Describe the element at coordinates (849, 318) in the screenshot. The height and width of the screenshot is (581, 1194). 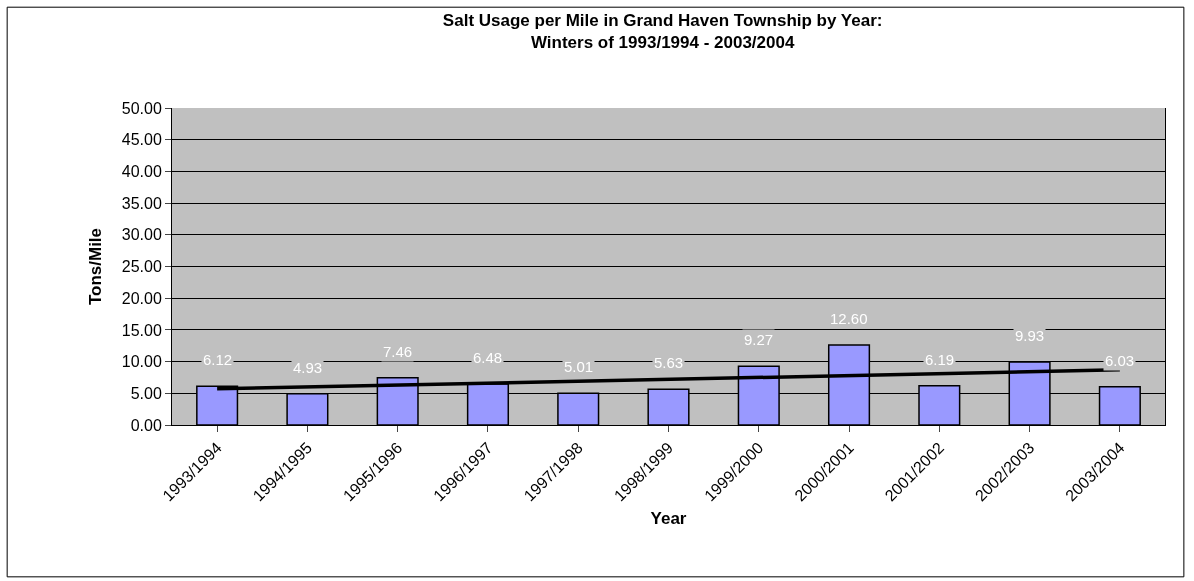
I see `data-label: 12.60` at that location.